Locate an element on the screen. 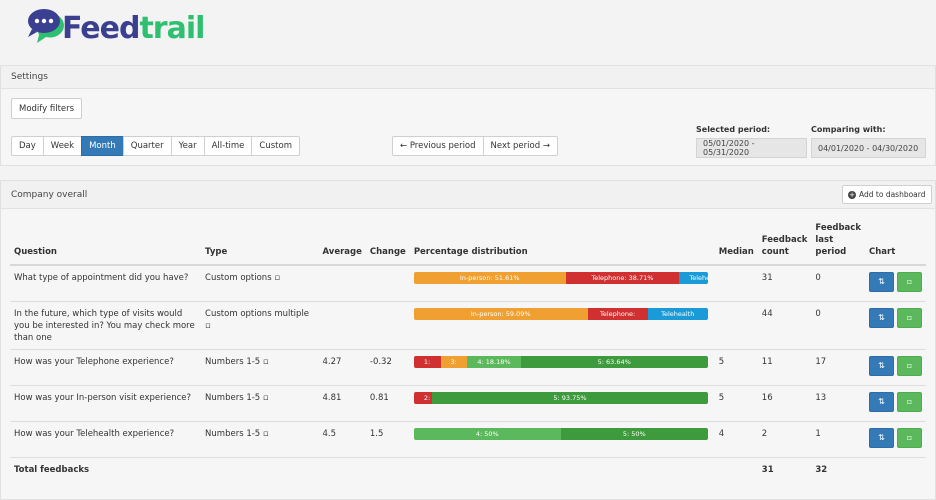 This screenshot has width=936, height=500. count-cell: 44 is located at coordinates (784, 325).